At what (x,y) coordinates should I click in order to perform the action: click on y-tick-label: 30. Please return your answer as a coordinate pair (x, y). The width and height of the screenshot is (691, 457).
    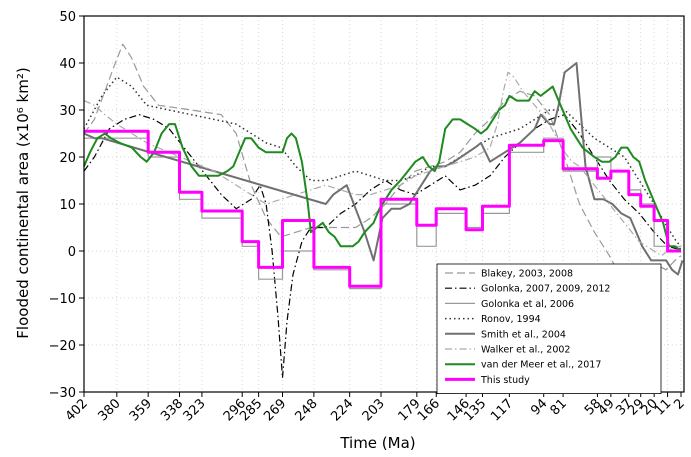
    Looking at the image, I should click on (67, 111).